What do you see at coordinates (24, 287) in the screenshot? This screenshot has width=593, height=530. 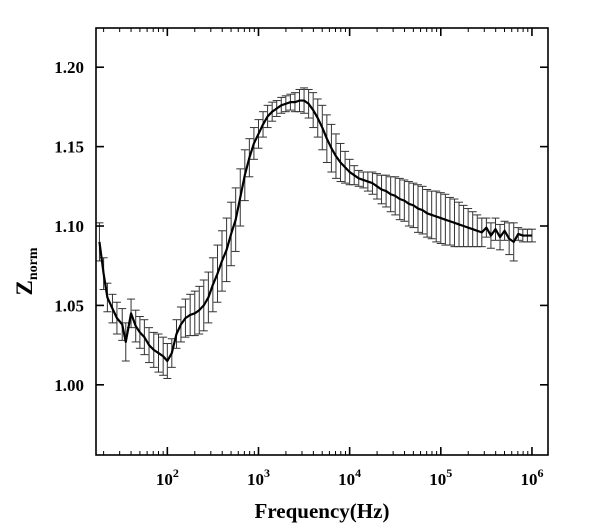 I see `y-axis-title-main: Z` at bounding box center [24, 287].